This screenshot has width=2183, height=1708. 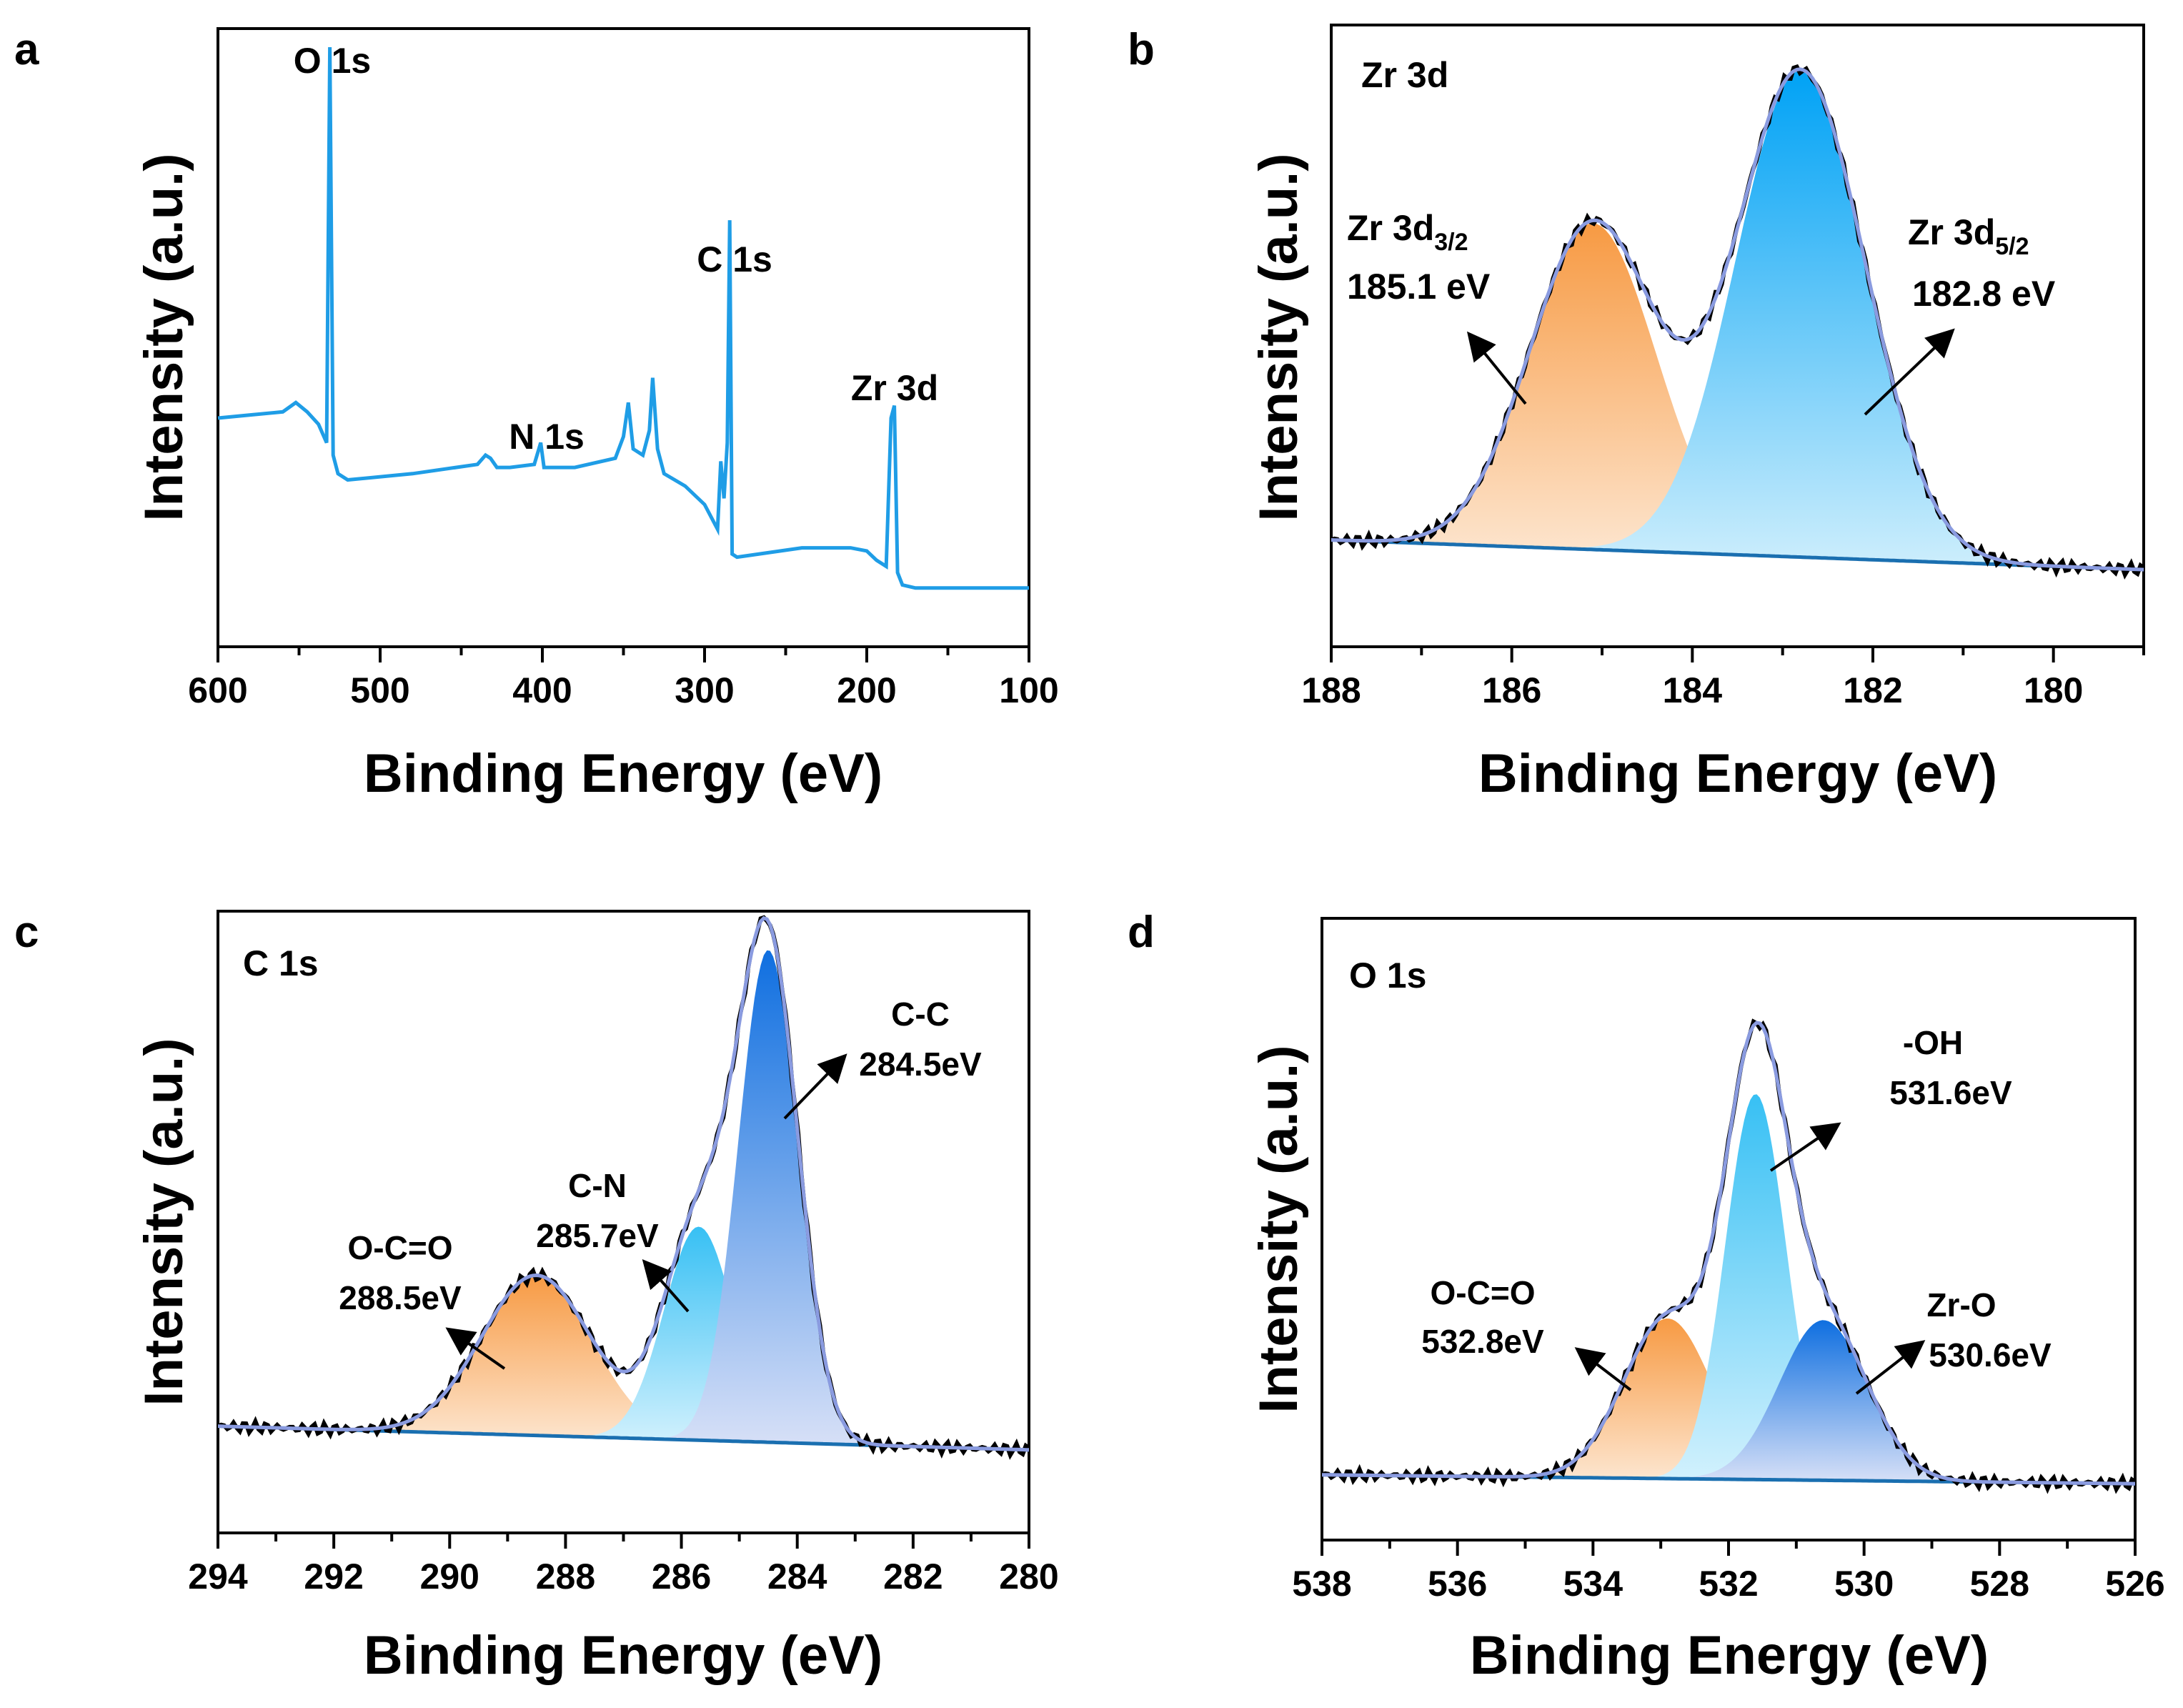 I want to click on peak-label-zro: Zr-O, so click(x=1961, y=1305).